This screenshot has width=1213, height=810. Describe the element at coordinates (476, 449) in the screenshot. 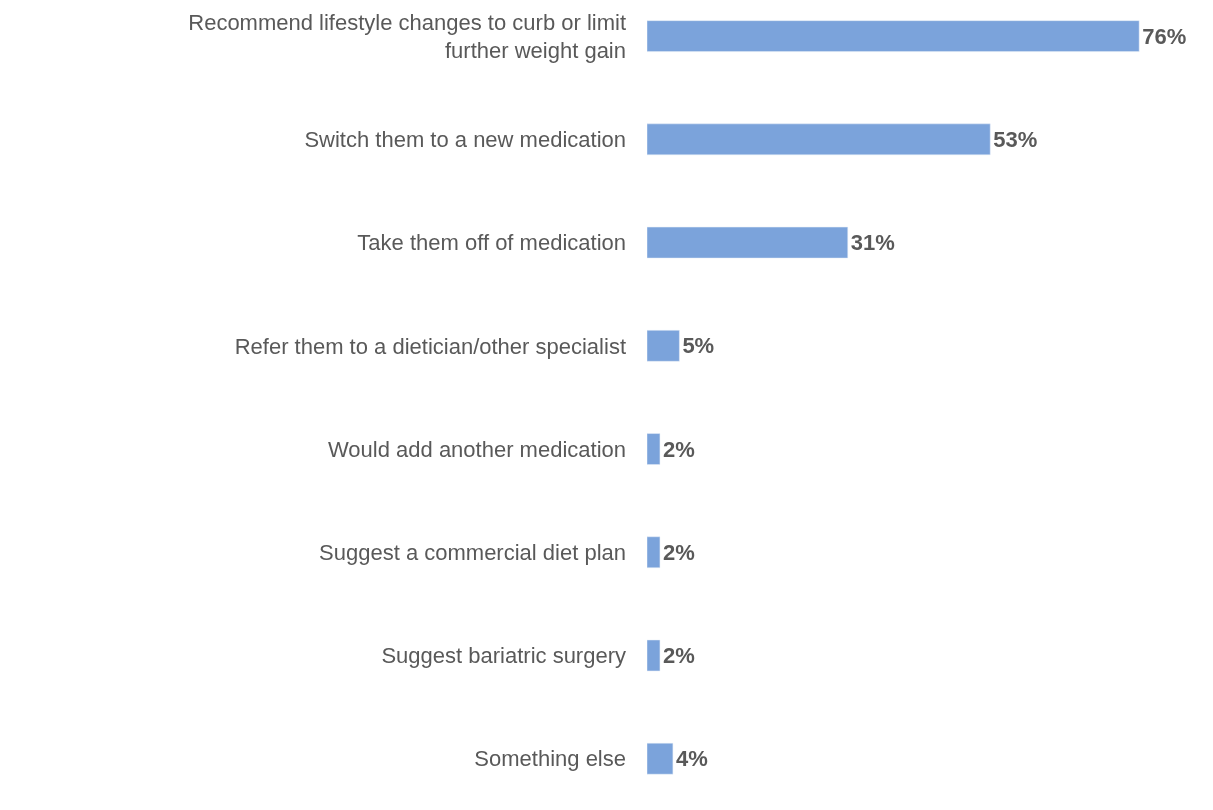

I see `y-tick-label: Would add another medication` at that location.